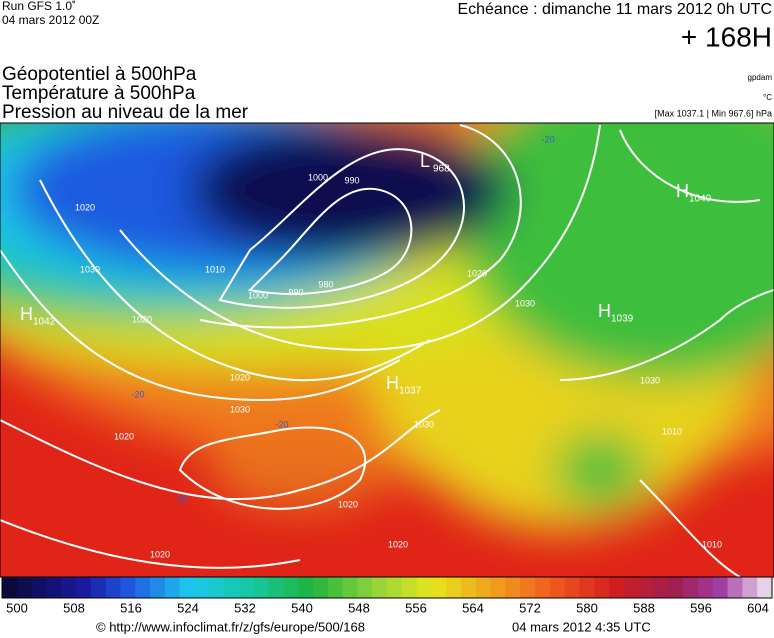 The height and width of the screenshot is (638, 774). I want to click on pressure-center: L 968, so click(435, 163).